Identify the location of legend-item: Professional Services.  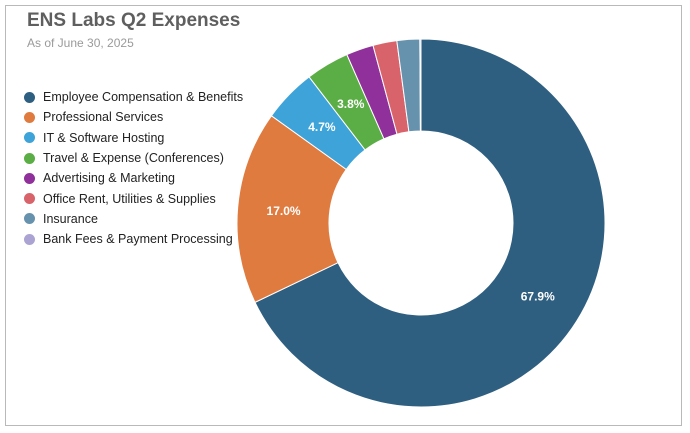
(133, 117).